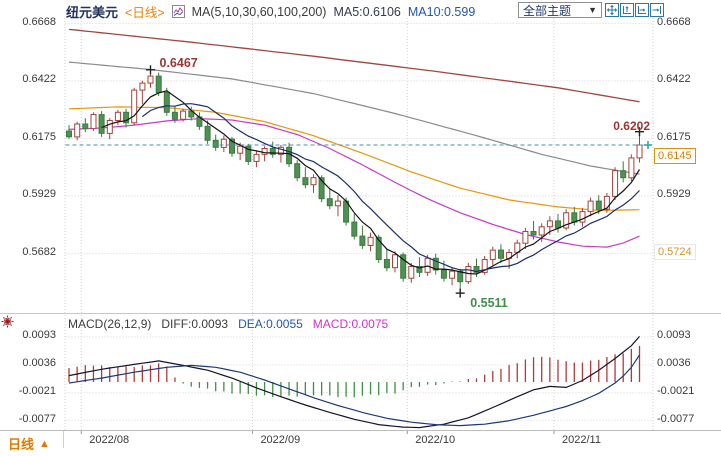  I want to click on ma-settings-label: MA(5,10,30,60,100,200), so click(259, 11).